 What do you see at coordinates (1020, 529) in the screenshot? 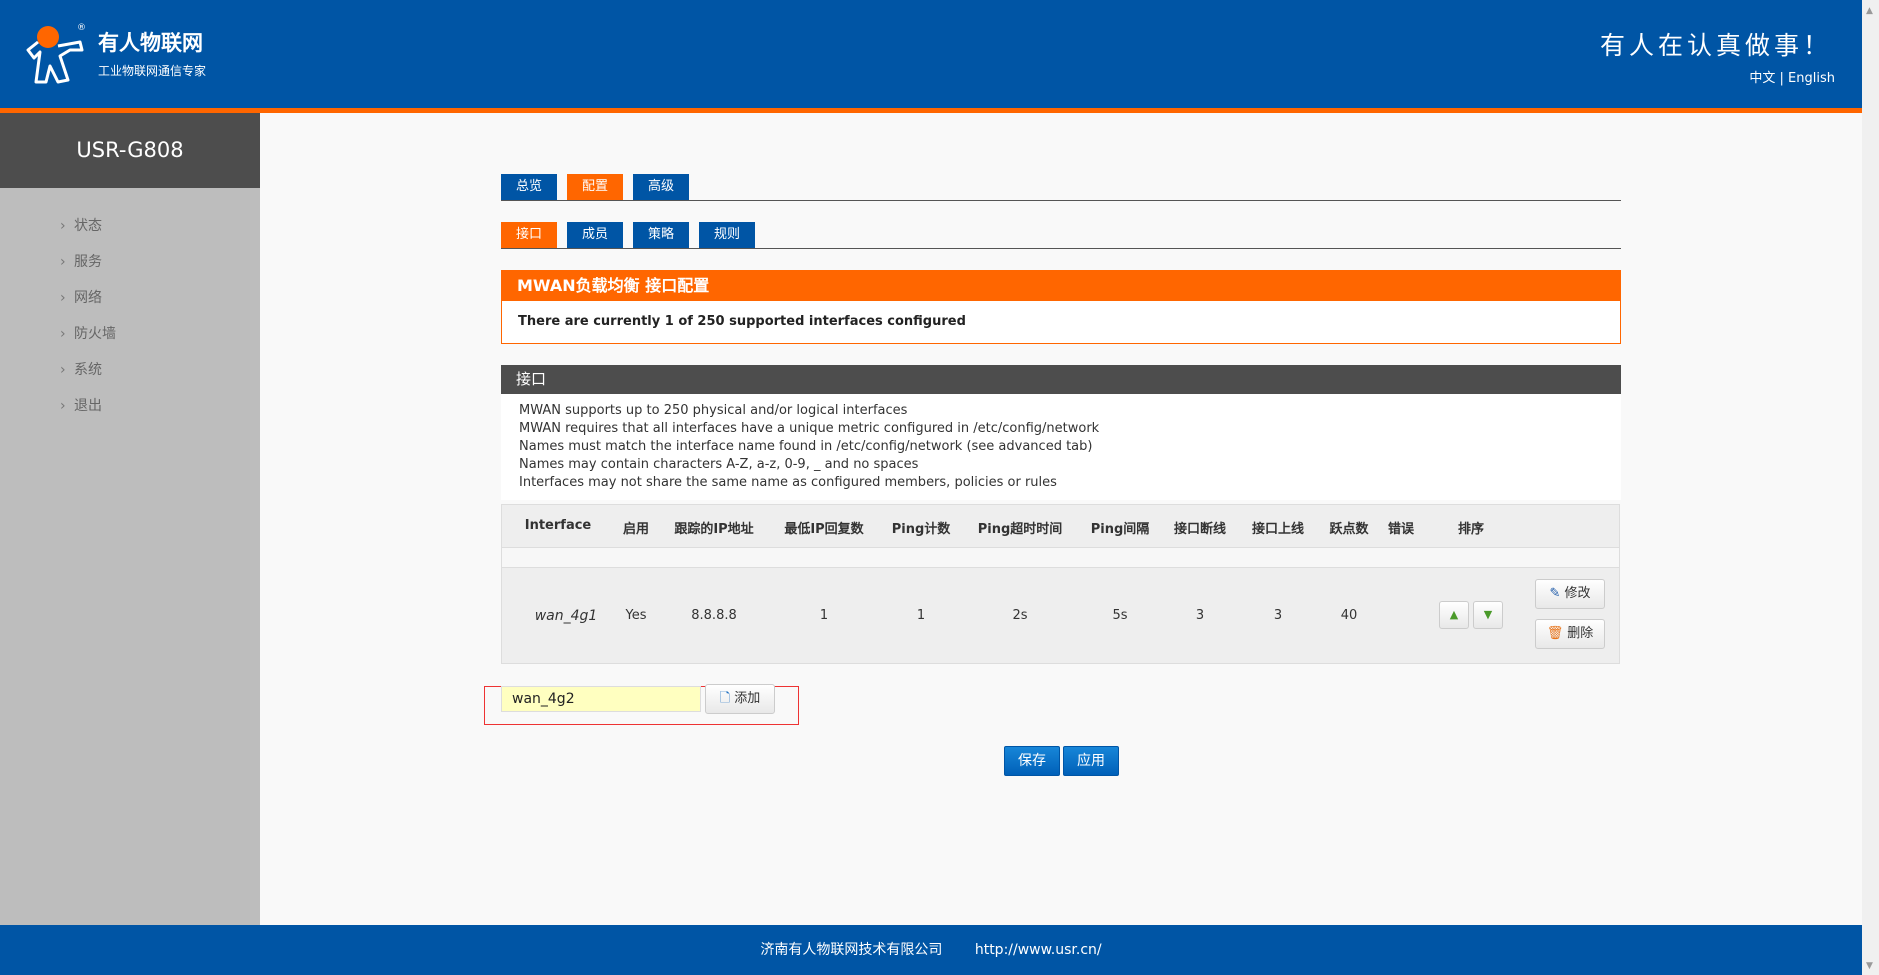
I see `column-header: Ping超时时间` at bounding box center [1020, 529].